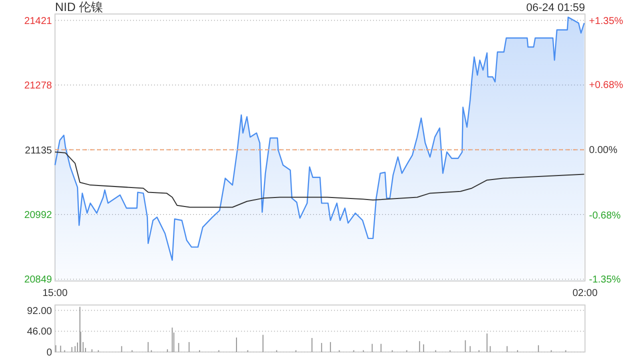 This screenshot has width=640, height=360. What do you see at coordinates (55, 293) in the screenshot?
I see `x-tick-label: 15:00` at bounding box center [55, 293].